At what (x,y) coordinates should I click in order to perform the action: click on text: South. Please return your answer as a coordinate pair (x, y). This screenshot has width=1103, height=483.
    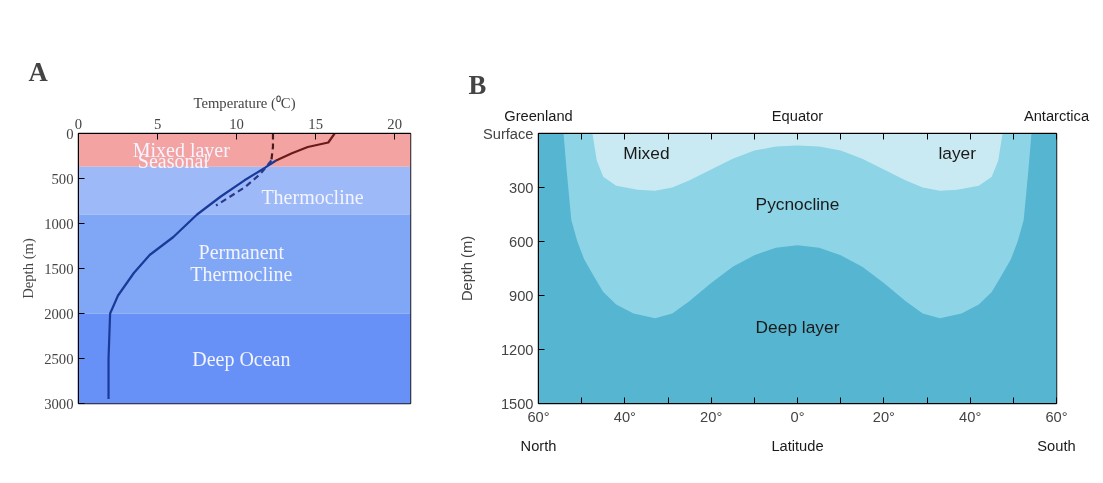
    Looking at the image, I should click on (1056, 445).